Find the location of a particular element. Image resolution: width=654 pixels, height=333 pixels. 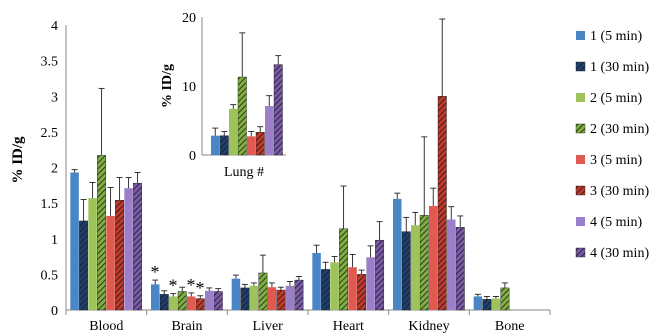

legend-label-s7: 4 (5 min) is located at coordinates (616, 222).